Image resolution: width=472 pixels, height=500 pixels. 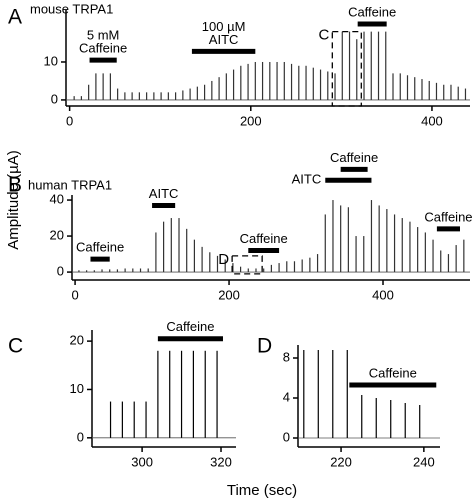 I want to click on x-tick-label: 300, so click(x=142, y=461).